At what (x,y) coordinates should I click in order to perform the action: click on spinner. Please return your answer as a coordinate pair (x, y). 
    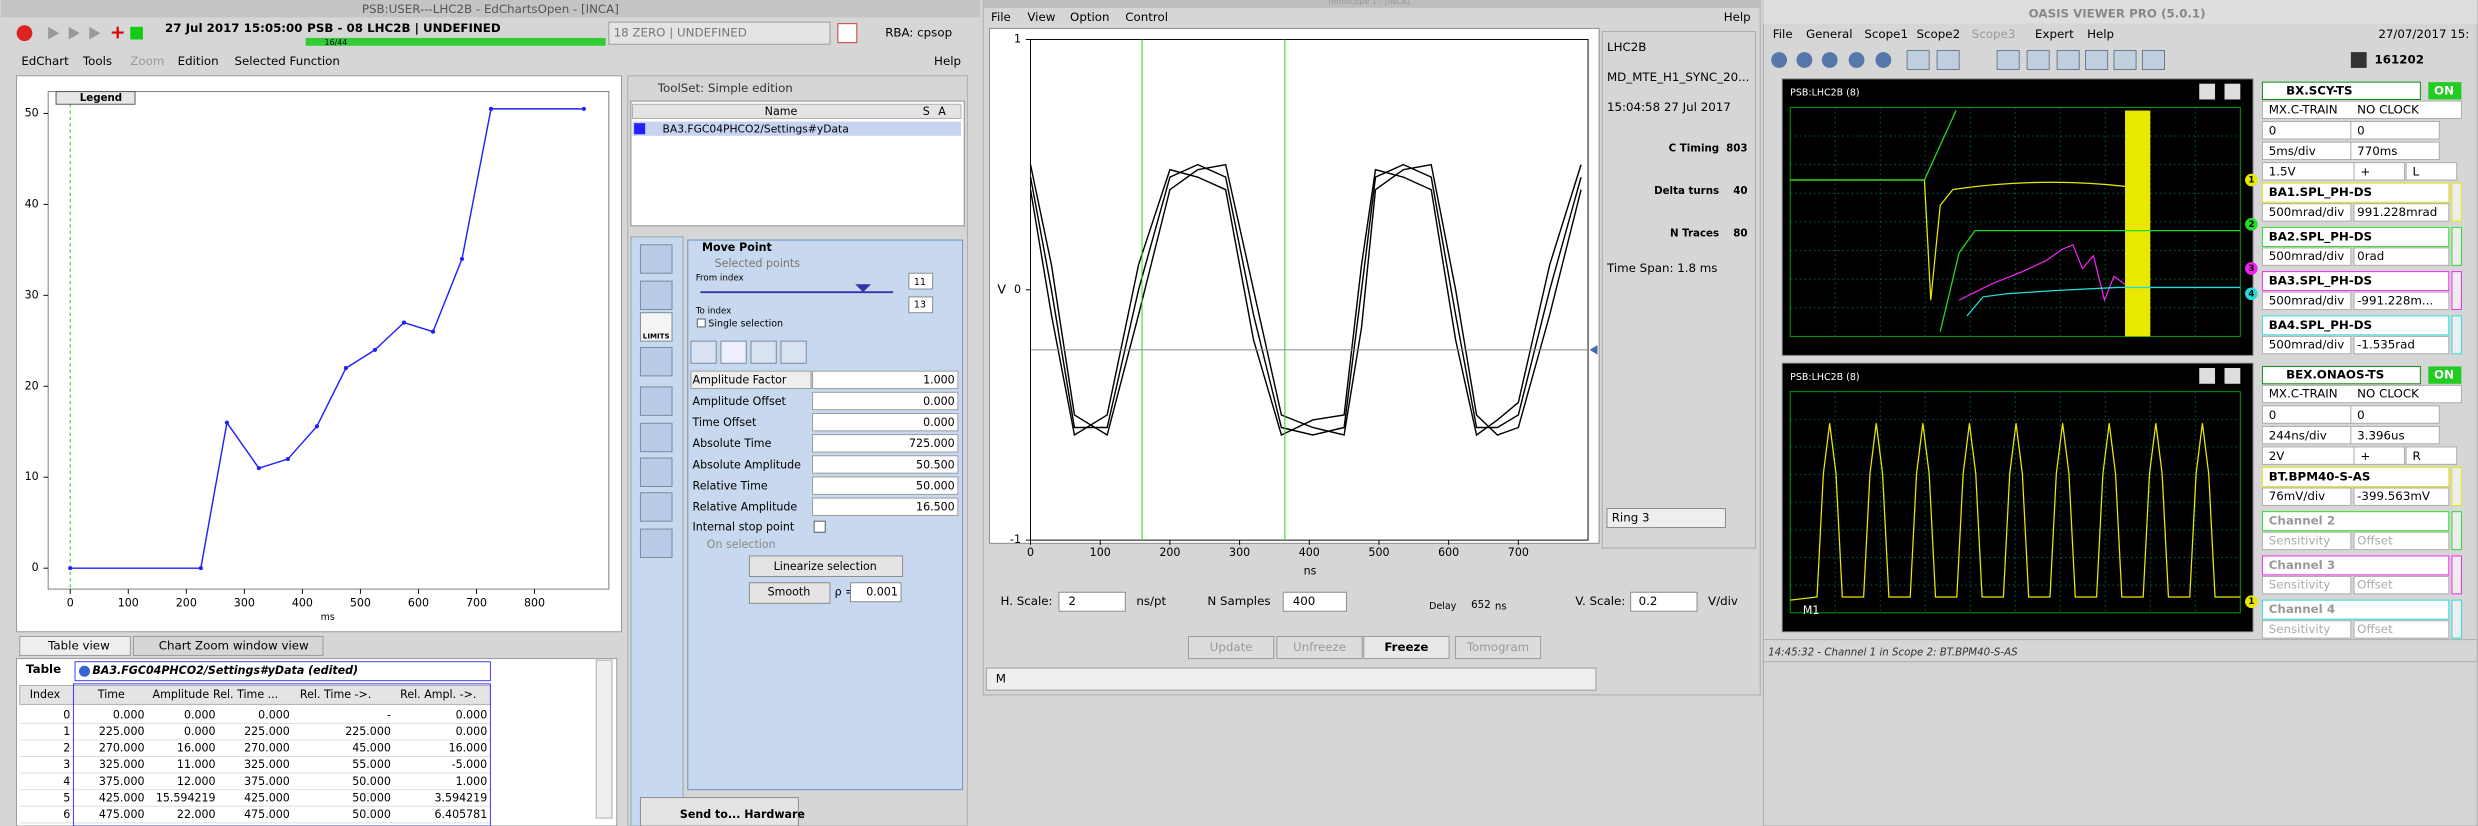
    Looking at the image, I should click on (921, 305).